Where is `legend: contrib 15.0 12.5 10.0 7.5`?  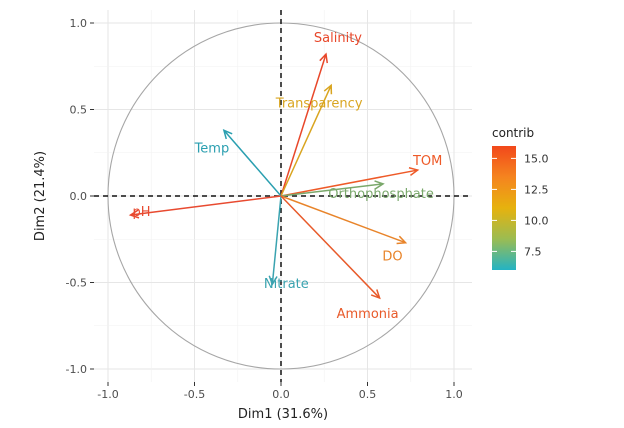
legend: contrib 15.0 12.5 10.0 7.5 is located at coordinates (520, 198).